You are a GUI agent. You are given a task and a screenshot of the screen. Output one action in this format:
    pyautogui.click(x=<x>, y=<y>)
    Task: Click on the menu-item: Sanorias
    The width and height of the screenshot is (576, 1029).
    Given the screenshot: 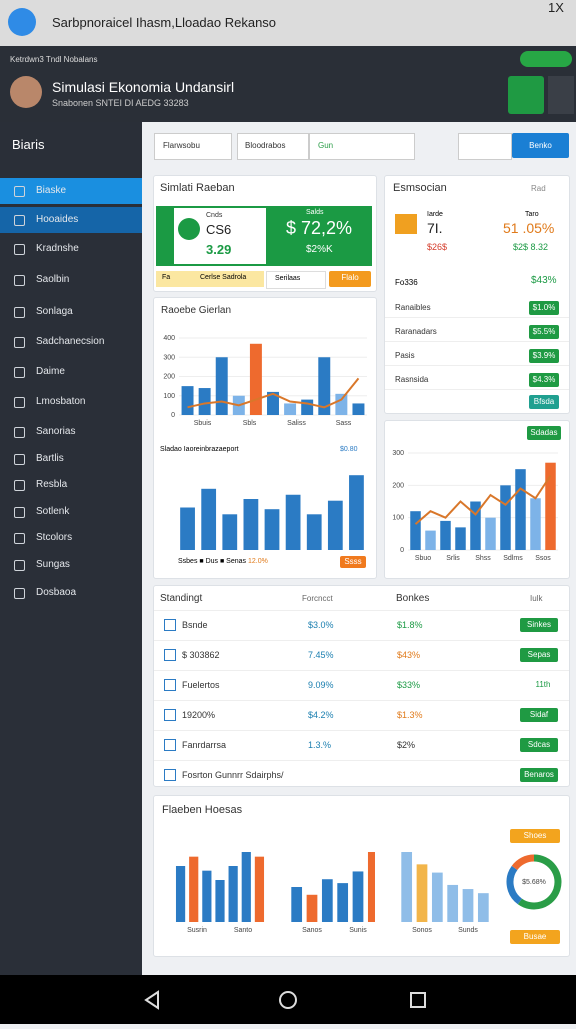 What is the action you would take?
    pyautogui.click(x=71, y=432)
    